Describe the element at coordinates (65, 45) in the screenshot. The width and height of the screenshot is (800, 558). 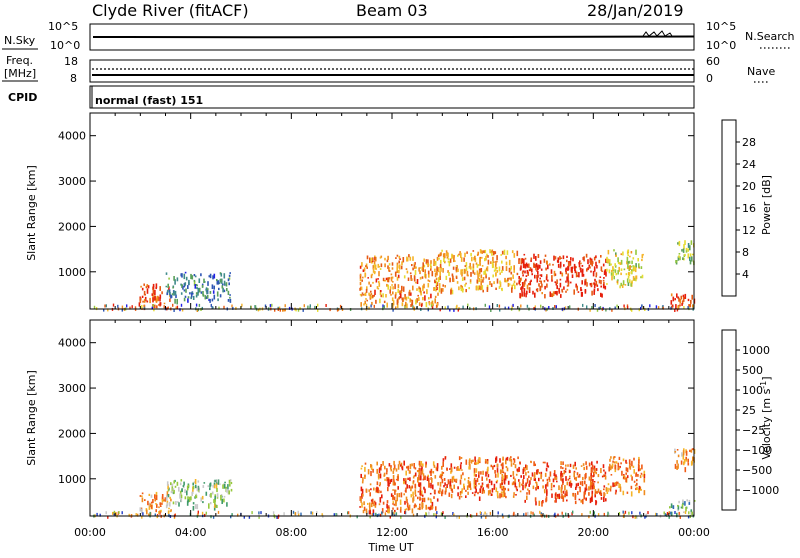
I see `nsky-tick-bottom: 10^0` at that location.